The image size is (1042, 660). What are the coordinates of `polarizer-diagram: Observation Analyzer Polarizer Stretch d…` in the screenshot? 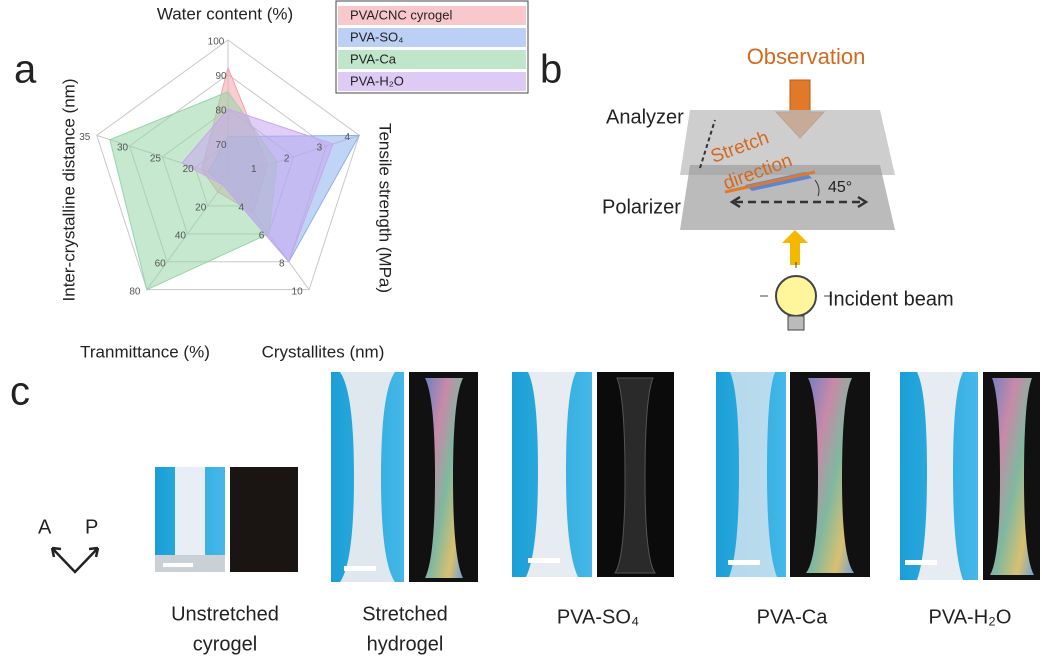 It's located at (778, 187).